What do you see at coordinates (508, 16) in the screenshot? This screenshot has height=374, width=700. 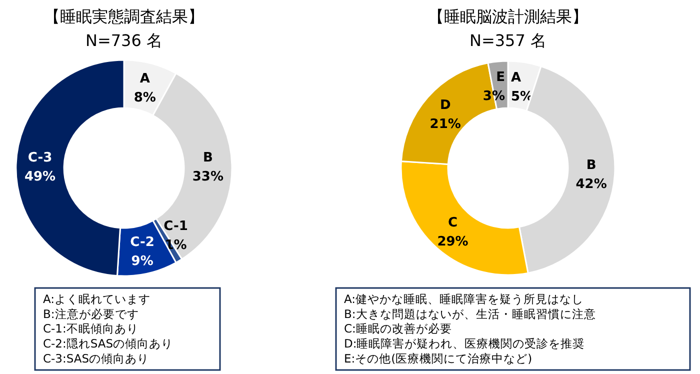 I see `chart-title: 【睡眠脳波計測結果】` at bounding box center [508, 16].